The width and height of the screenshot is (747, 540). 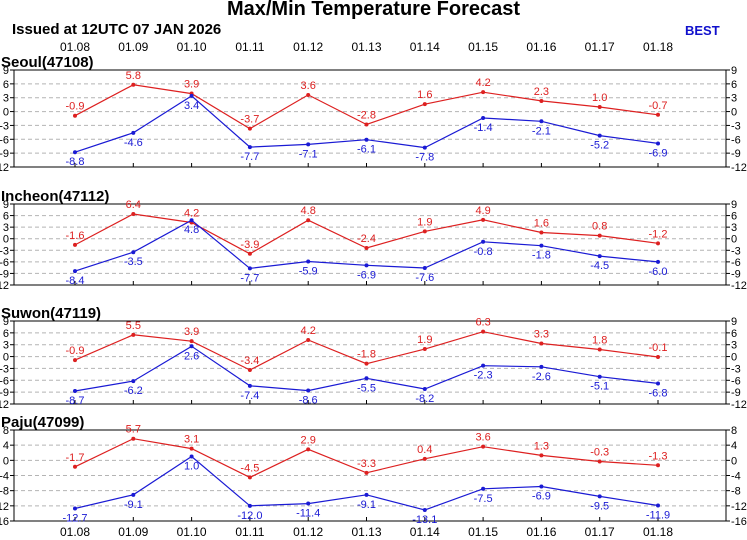 What do you see at coordinates (6, 431) in the screenshot?
I see `y-tick-label-left: 8` at bounding box center [6, 431].